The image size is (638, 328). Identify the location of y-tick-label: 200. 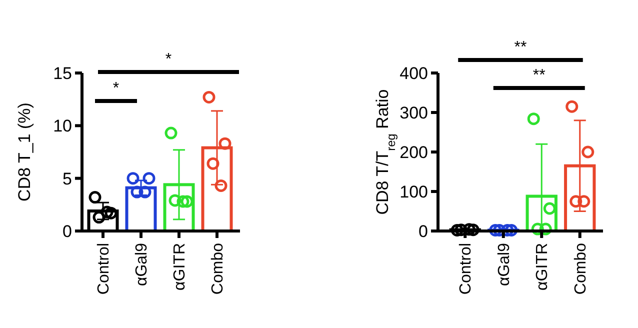
(414, 152).